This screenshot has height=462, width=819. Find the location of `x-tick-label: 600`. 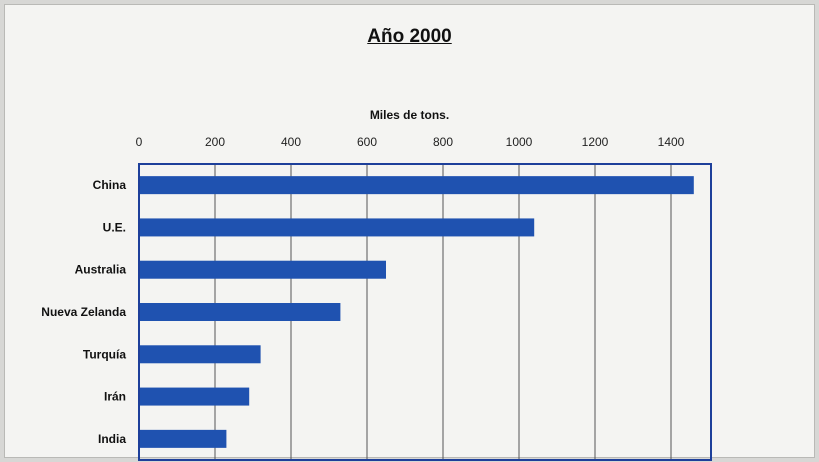

x-tick-label: 600 is located at coordinates (367, 142).